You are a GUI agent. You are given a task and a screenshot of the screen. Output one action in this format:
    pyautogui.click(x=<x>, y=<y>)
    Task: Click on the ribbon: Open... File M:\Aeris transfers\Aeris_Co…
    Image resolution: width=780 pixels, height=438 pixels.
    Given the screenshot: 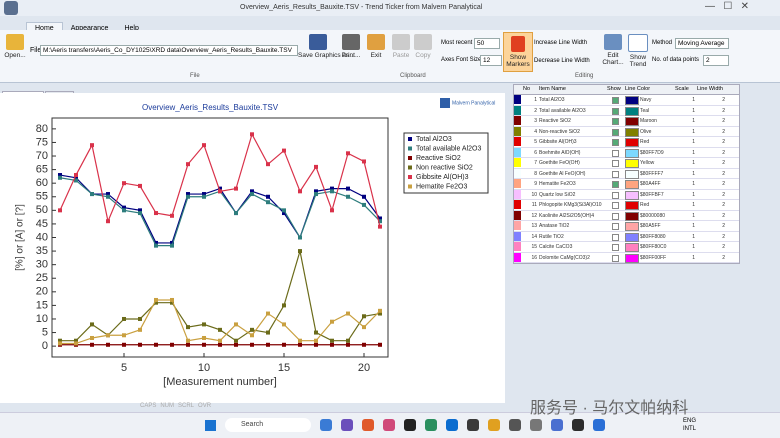 What is the action you would take?
    pyautogui.click(x=390, y=56)
    